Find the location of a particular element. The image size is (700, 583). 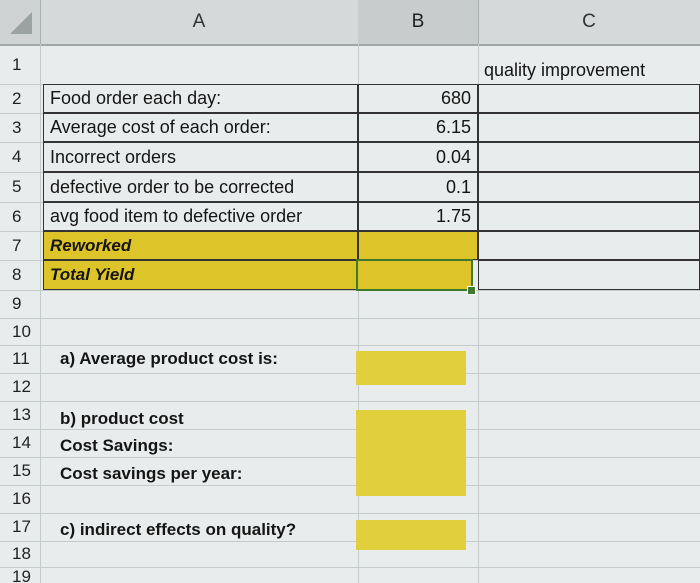

cell-a7: Reworked is located at coordinates (200, 245).